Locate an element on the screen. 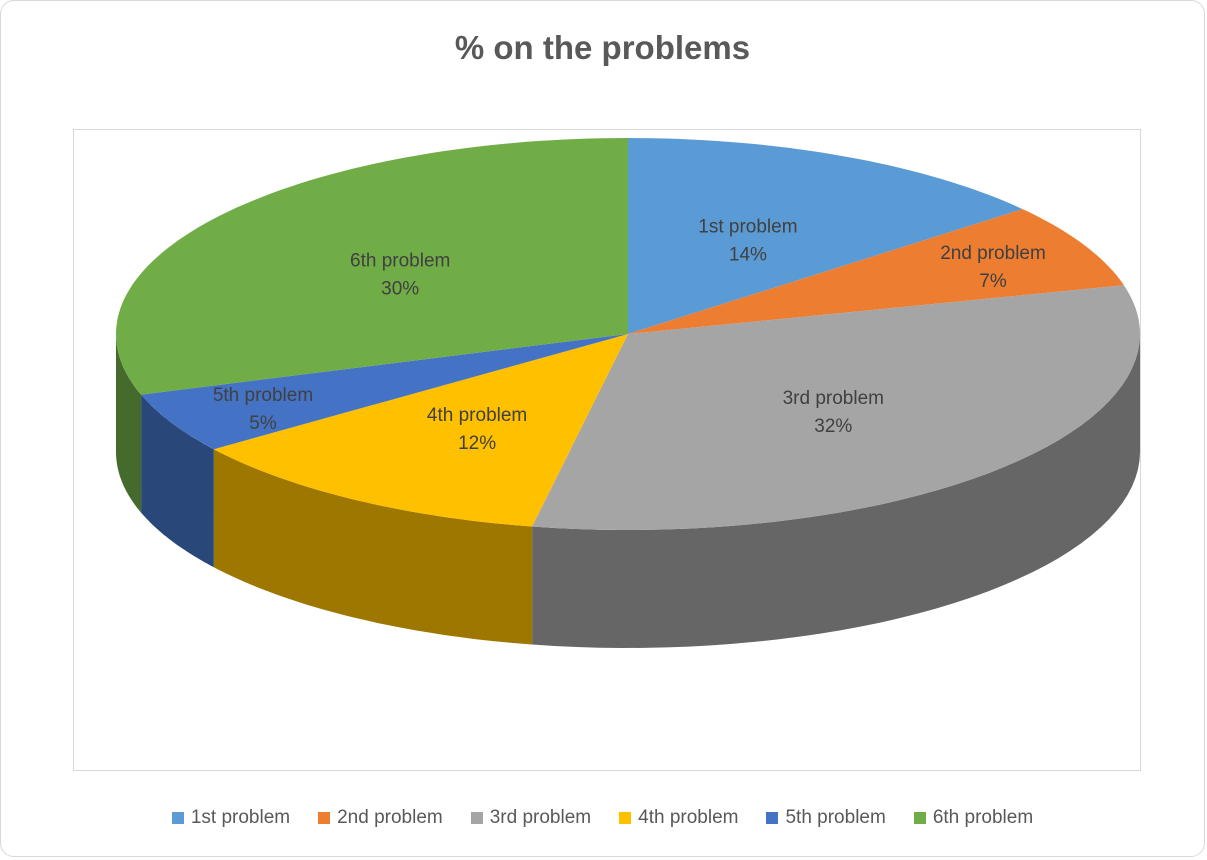 This screenshot has height=860, width=1207. data-label-percent: 32% is located at coordinates (833, 426).